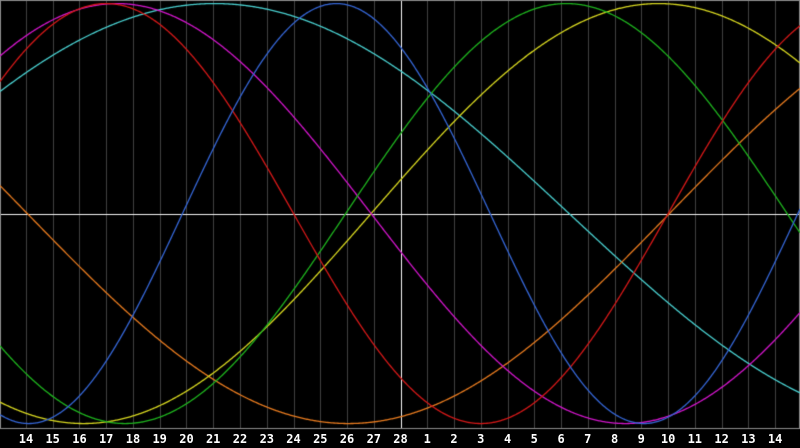 The image size is (800, 448). I want to click on x-tick-label: 3, so click(481, 439).